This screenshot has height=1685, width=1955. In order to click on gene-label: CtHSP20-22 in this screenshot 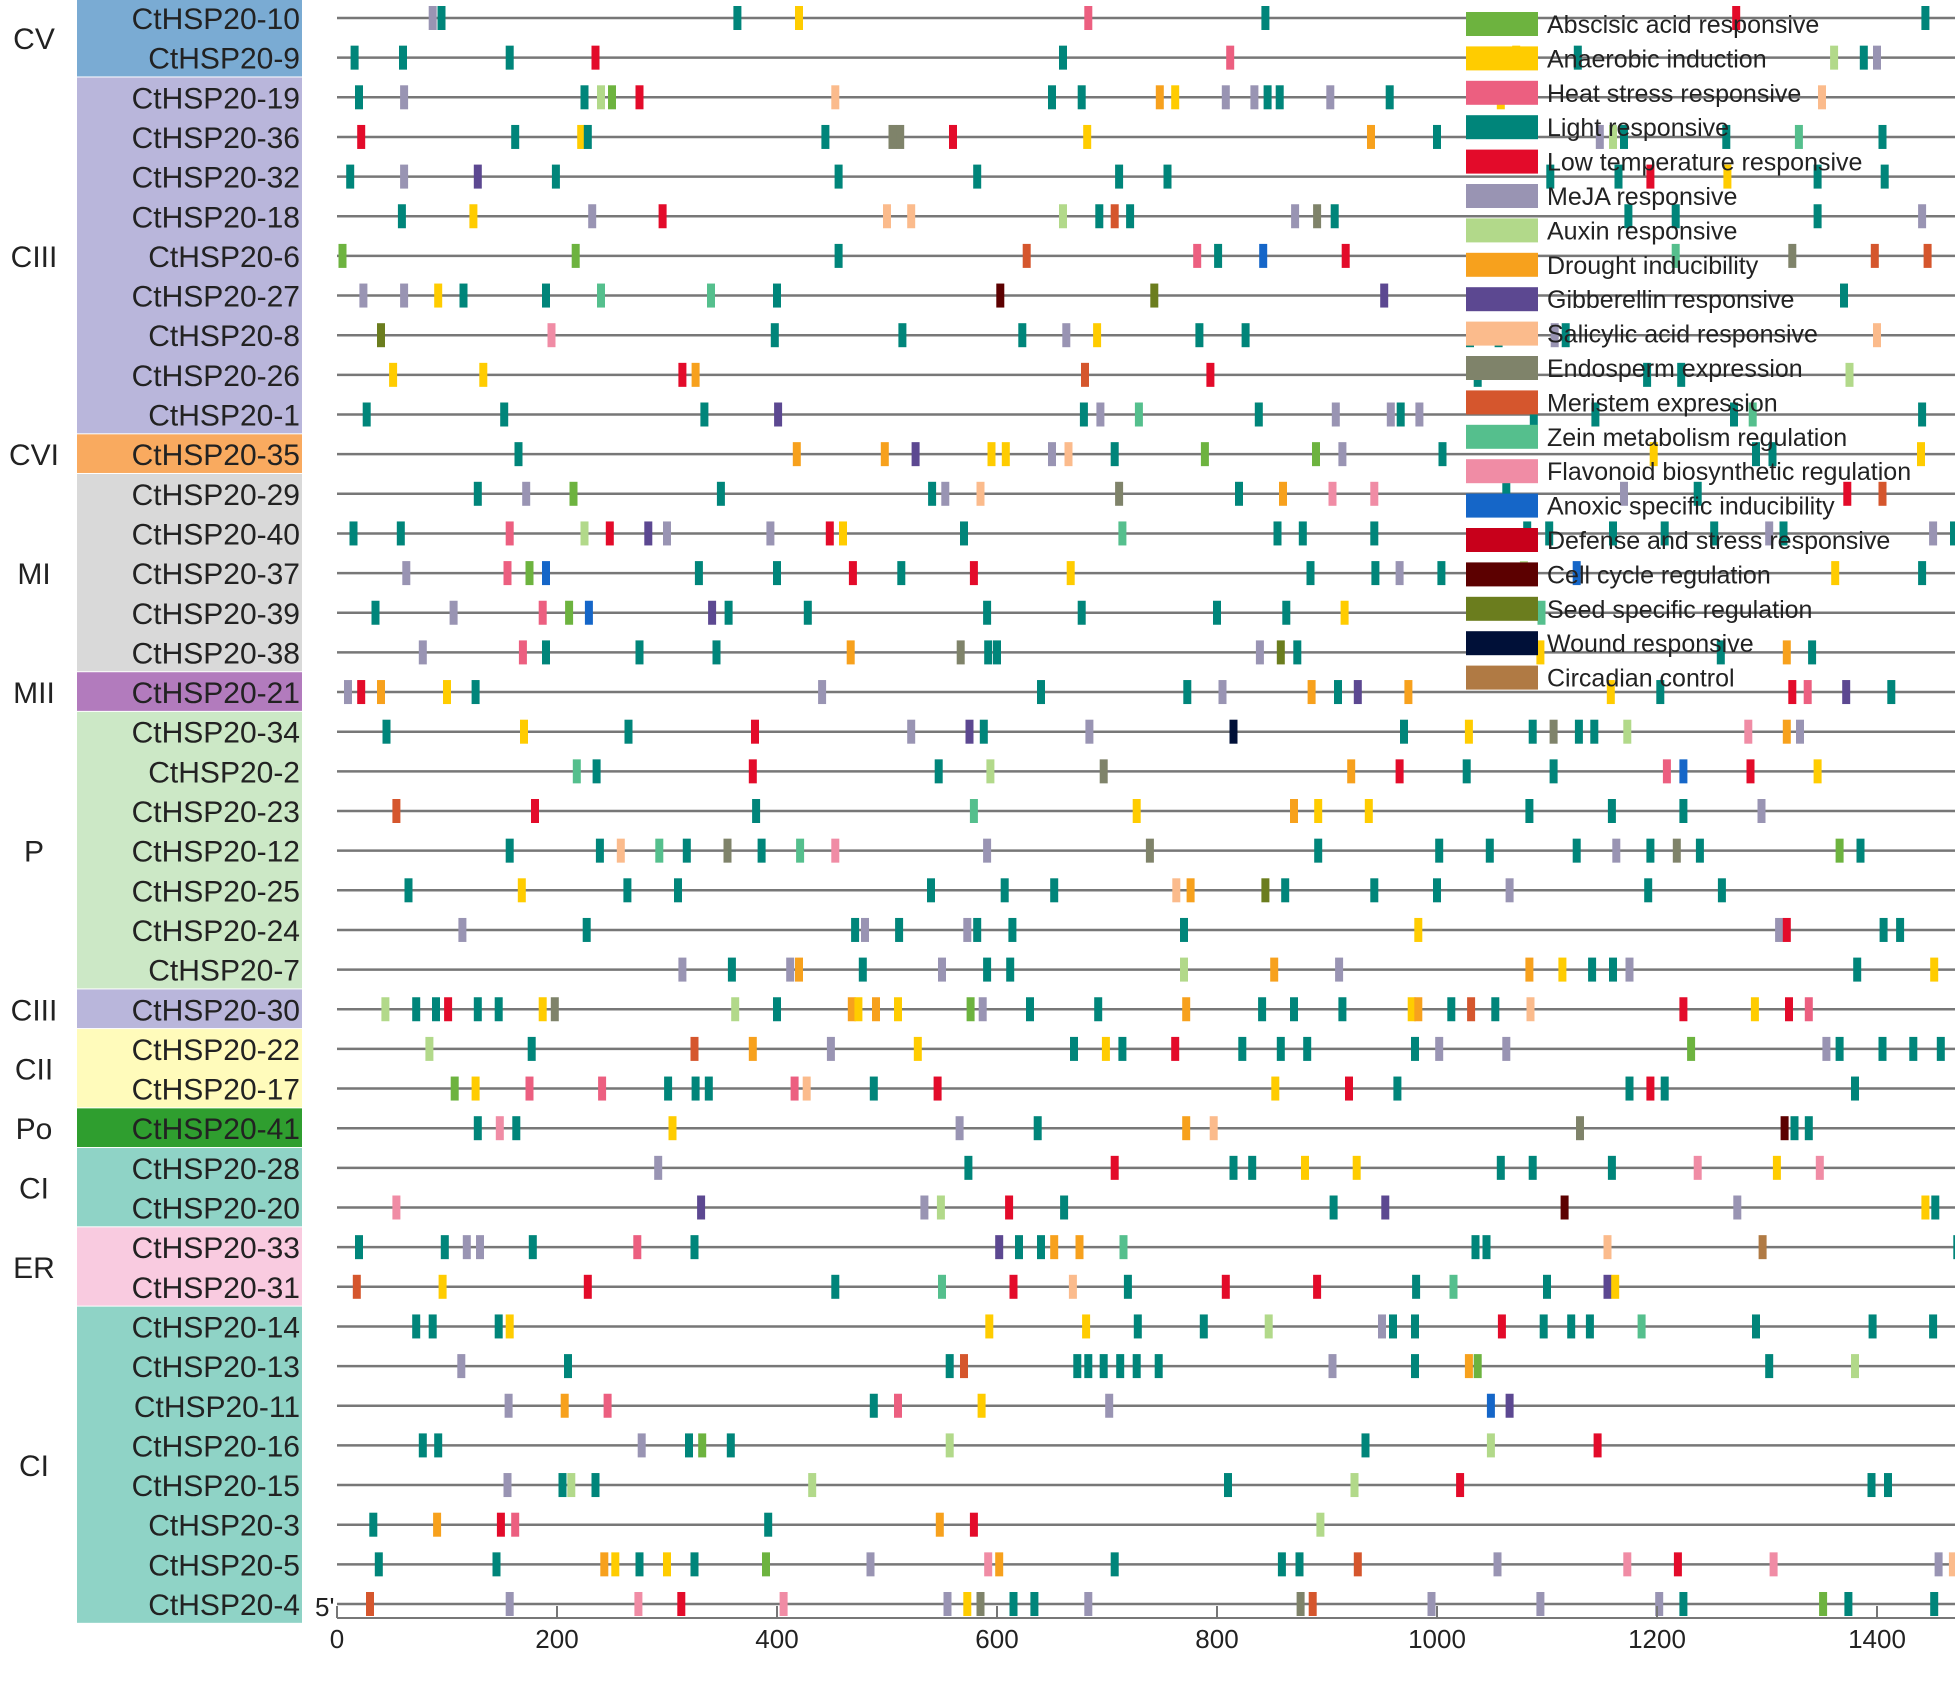, I will do `click(216, 1050)`.